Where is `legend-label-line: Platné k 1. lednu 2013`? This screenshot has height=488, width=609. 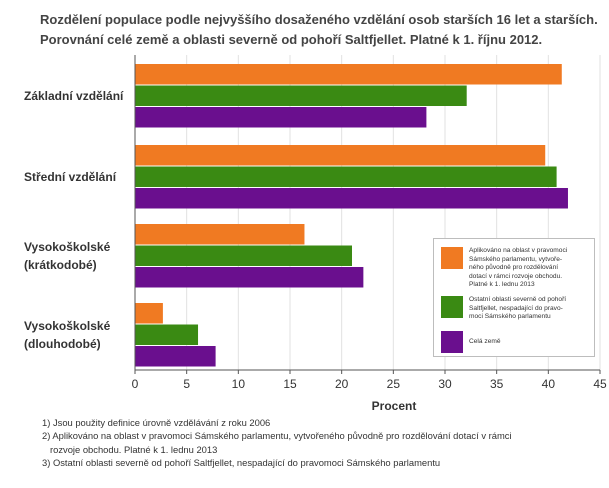 legend-label-line: Platné k 1. lednu 2013 is located at coordinates (502, 285).